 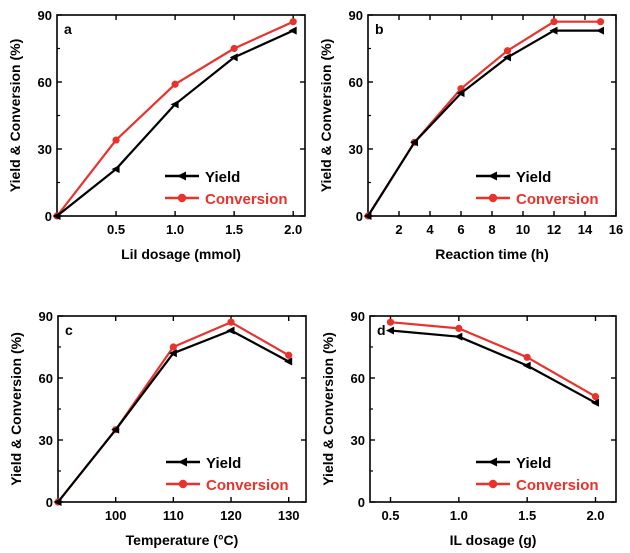 I want to click on panel-label: c, so click(x=69, y=330).